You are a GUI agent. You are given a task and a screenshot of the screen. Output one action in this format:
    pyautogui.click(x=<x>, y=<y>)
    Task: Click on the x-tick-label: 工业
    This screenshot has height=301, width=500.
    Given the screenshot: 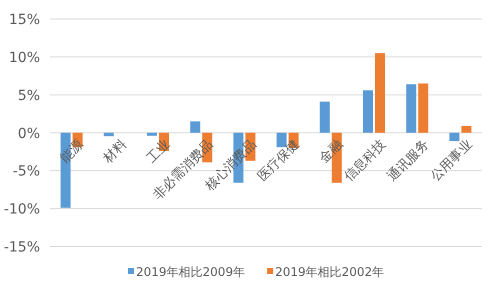 What is the action you would take?
    pyautogui.click(x=159, y=151)
    